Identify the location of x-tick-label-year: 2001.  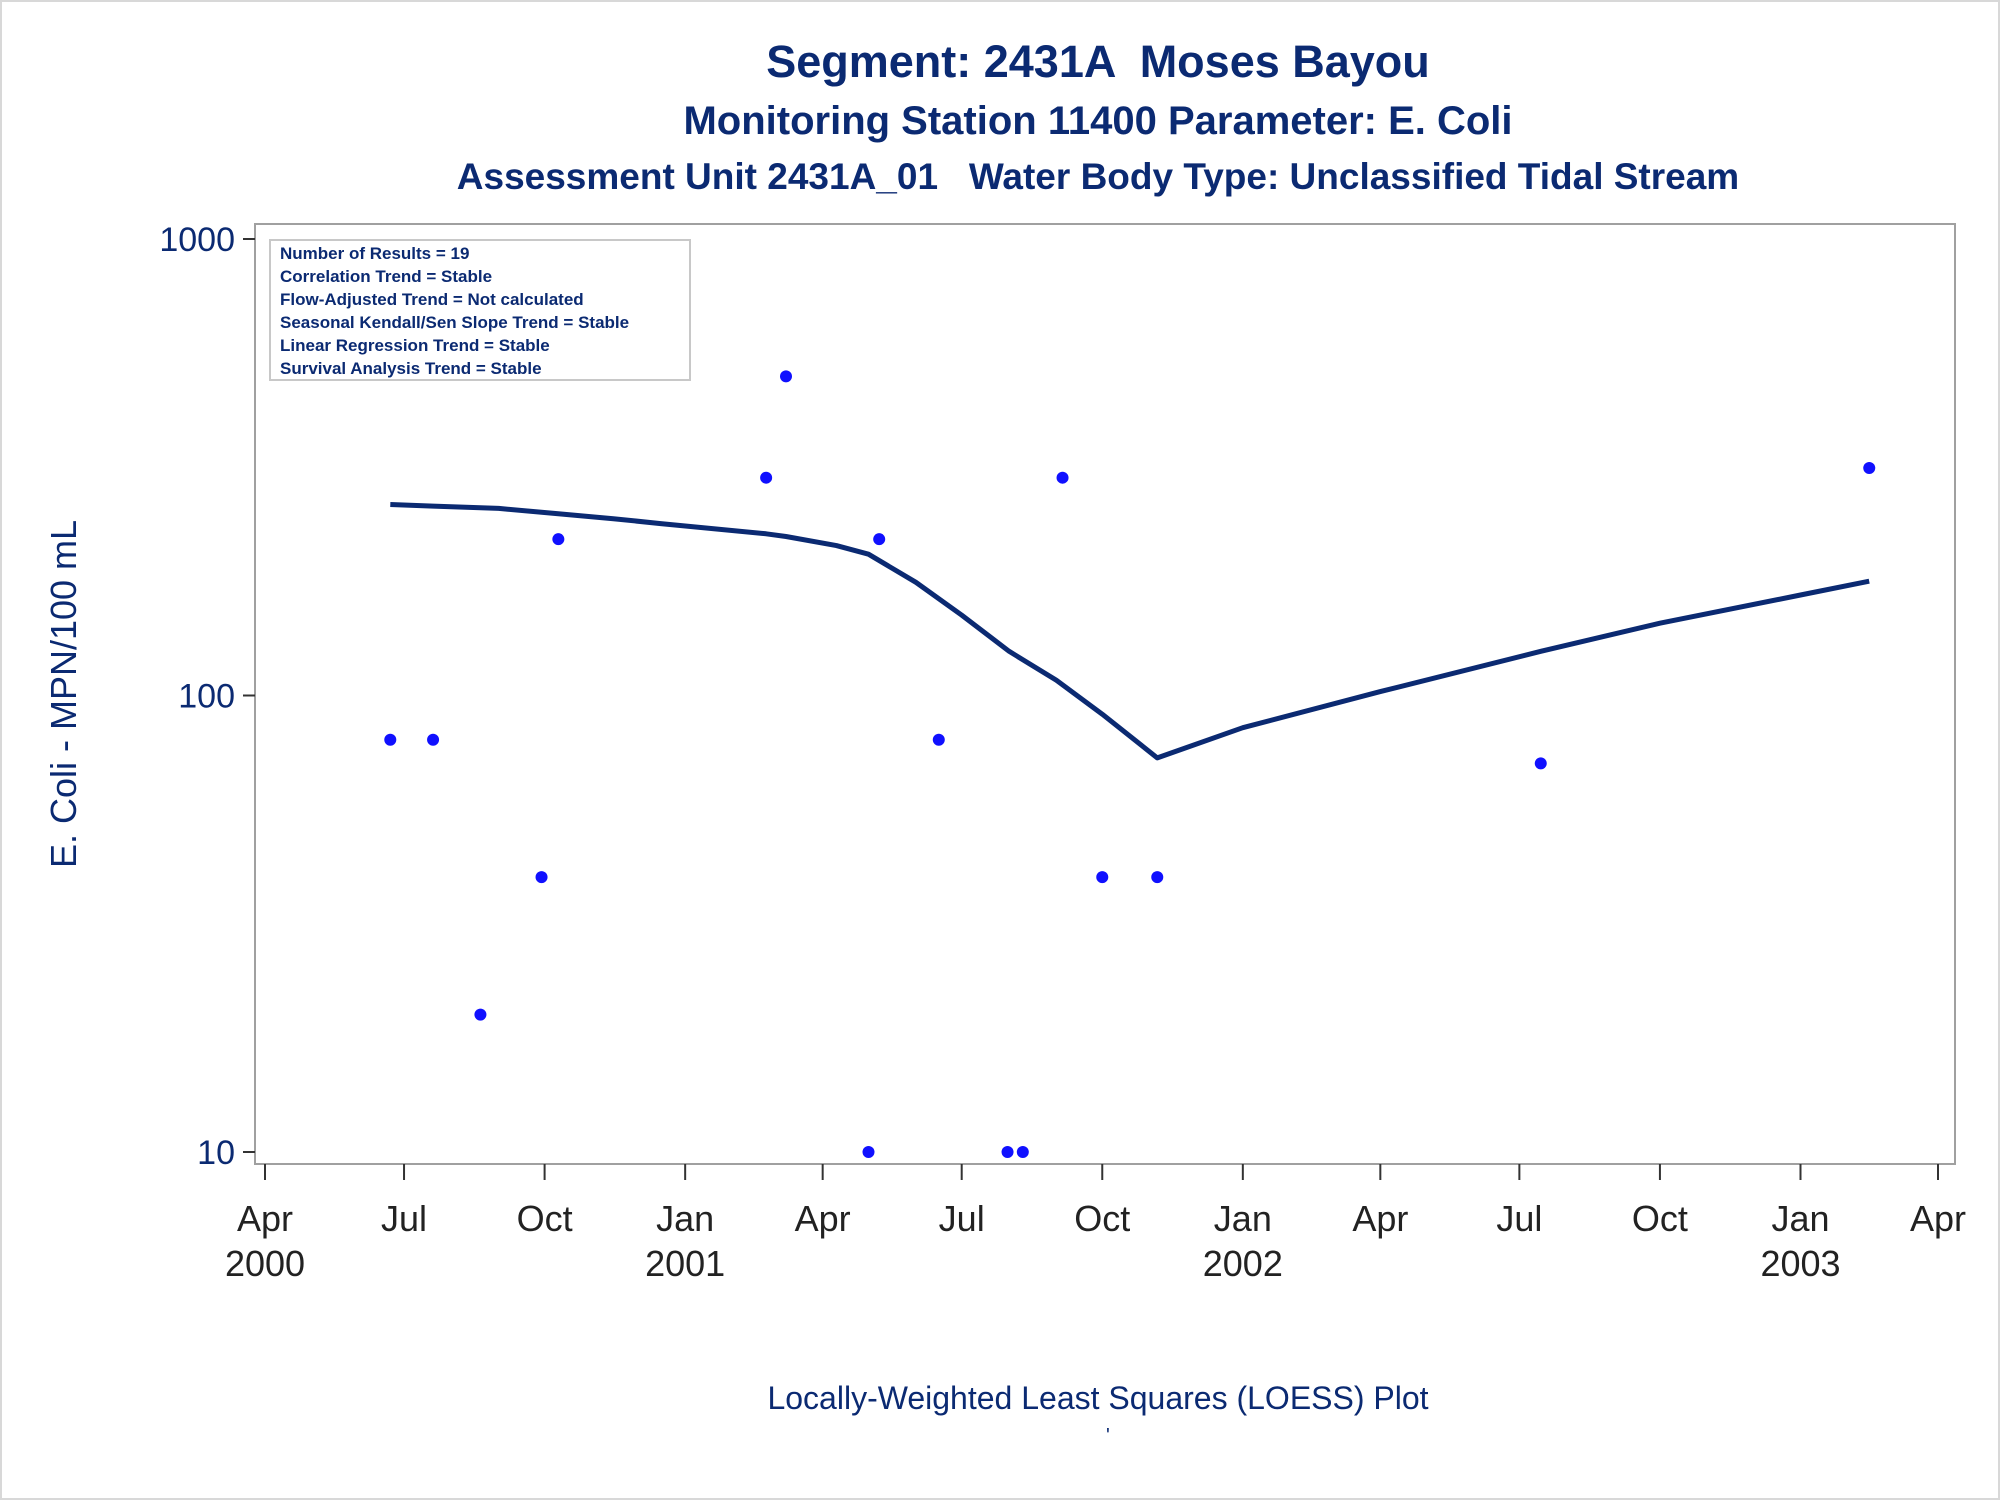
(685, 1263).